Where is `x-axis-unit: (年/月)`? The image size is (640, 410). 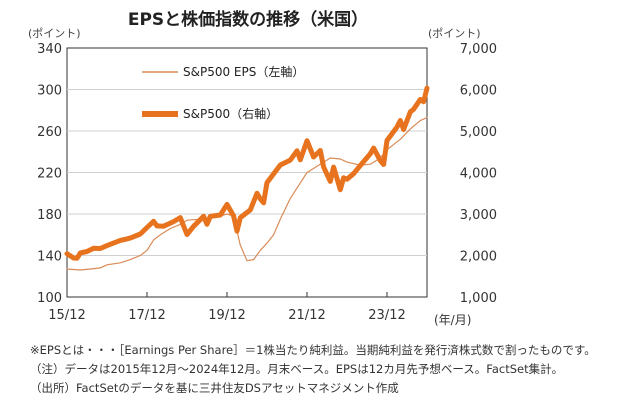
x-axis-unit: (年/月) is located at coordinates (452, 320).